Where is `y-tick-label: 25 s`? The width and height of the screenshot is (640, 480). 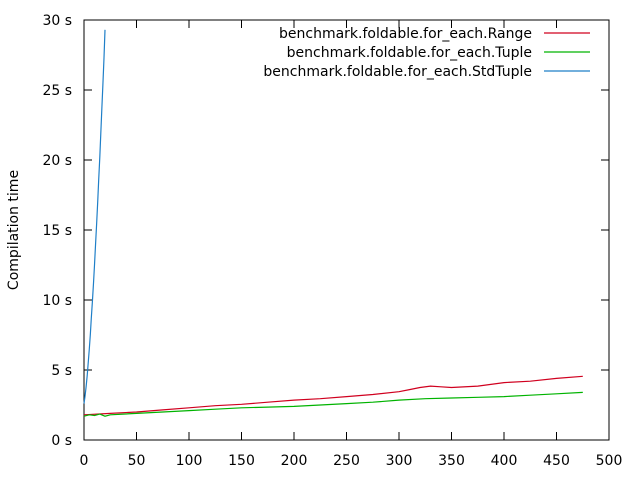
y-tick-label: 25 s is located at coordinates (57, 91).